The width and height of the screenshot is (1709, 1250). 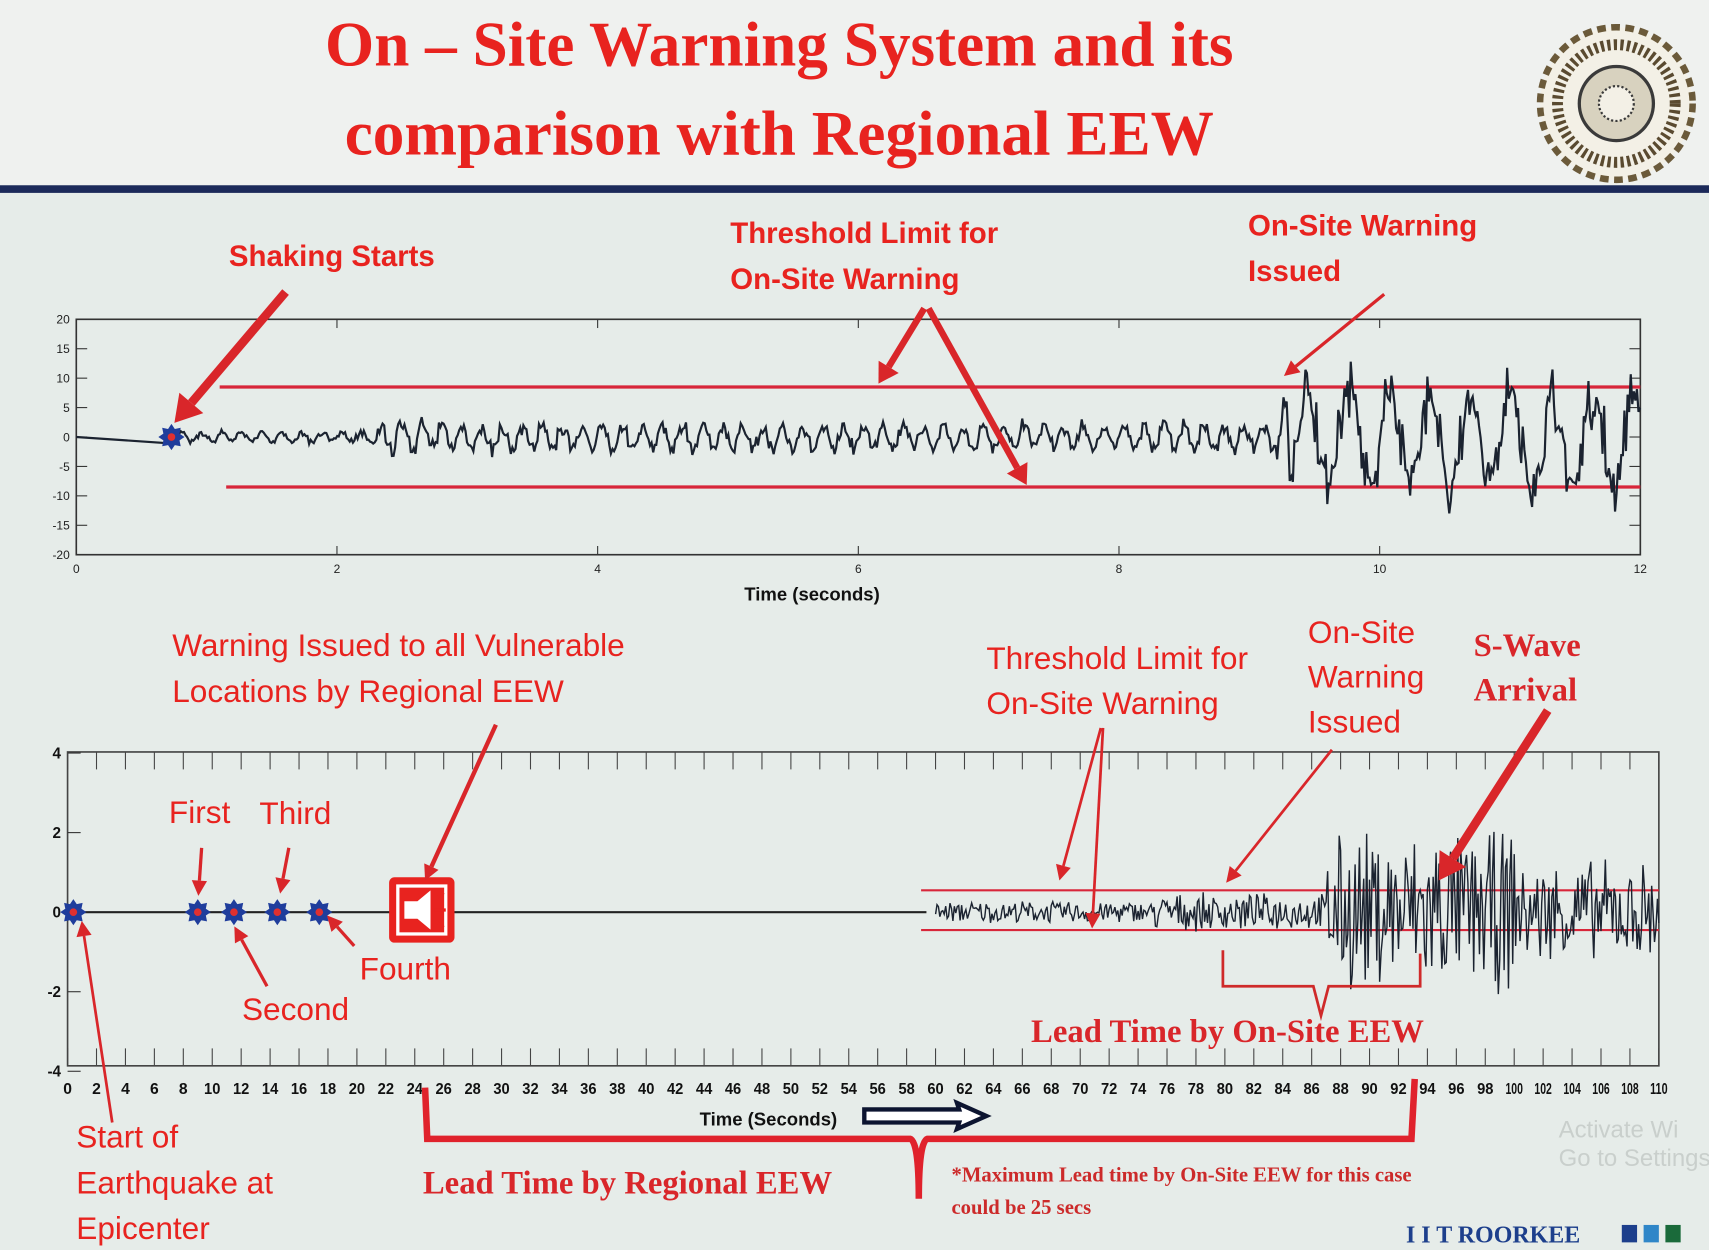 What do you see at coordinates (854, 93) in the screenshot?
I see `header-band` at bounding box center [854, 93].